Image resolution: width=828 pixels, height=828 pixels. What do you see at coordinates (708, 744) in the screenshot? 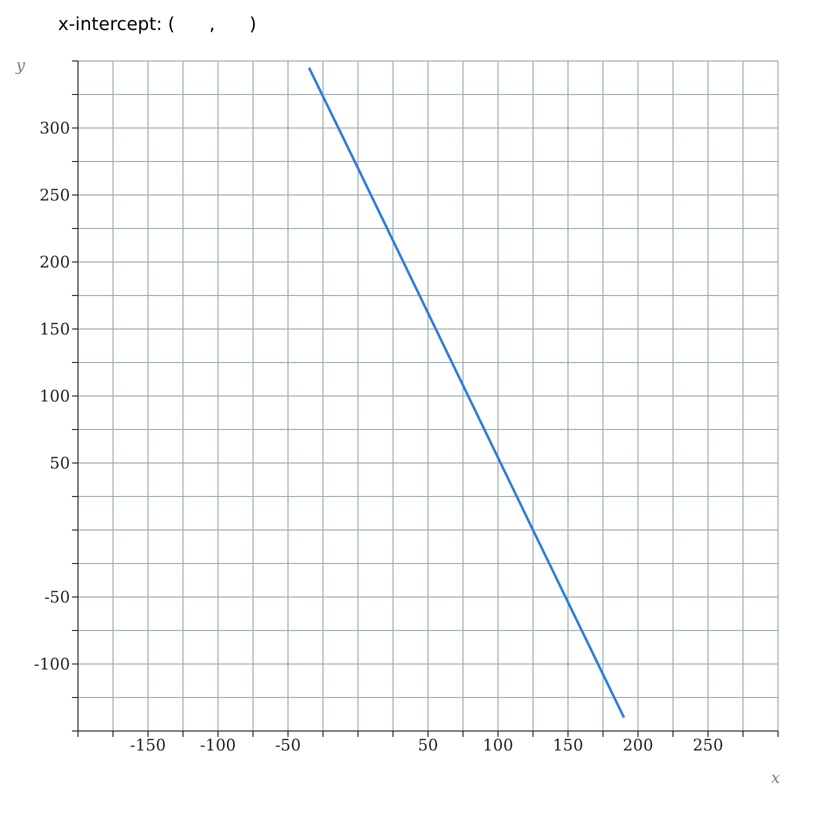
I see `x-tick-label: 250` at bounding box center [708, 744].